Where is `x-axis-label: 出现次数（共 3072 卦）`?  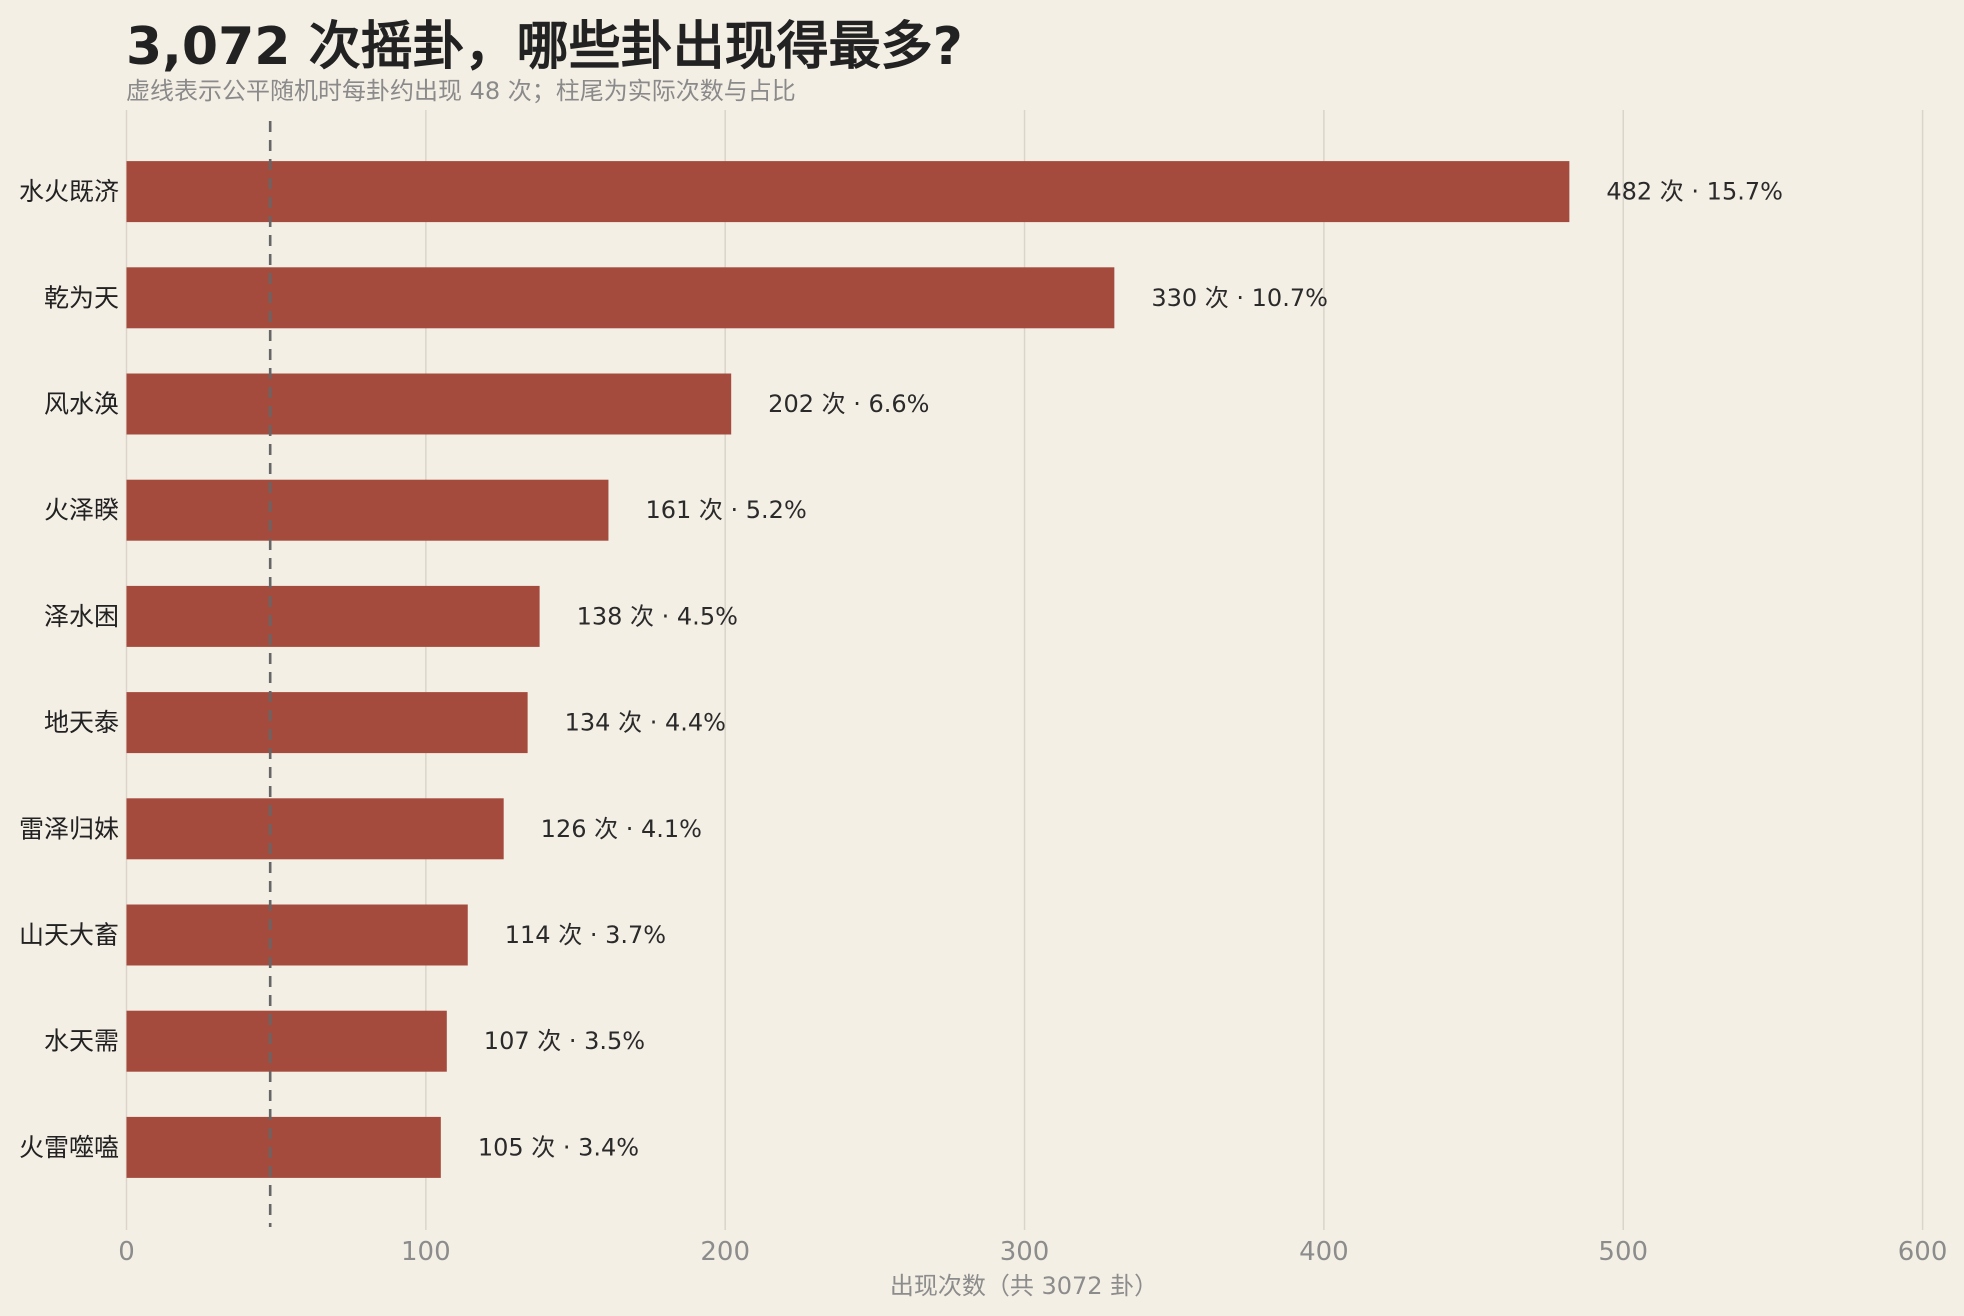
x-axis-label: 出现次数（共 3072 卦） is located at coordinates (1024, 1286).